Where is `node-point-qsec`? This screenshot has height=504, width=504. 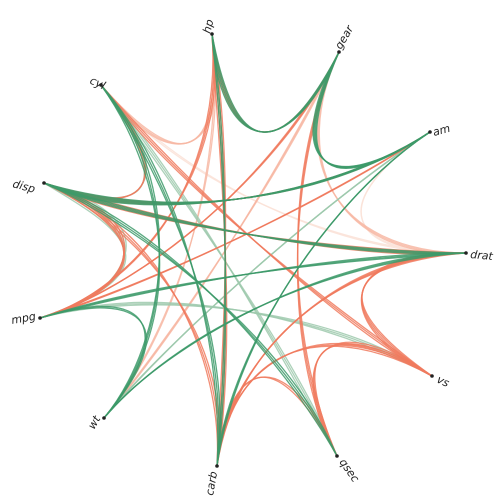 node-point-qsec is located at coordinates (337, 456).